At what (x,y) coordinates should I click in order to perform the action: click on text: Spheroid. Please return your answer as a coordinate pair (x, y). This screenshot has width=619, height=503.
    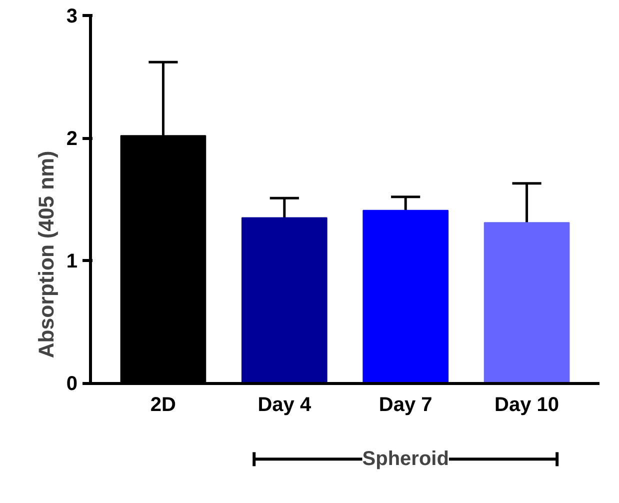
    Looking at the image, I should click on (405, 459).